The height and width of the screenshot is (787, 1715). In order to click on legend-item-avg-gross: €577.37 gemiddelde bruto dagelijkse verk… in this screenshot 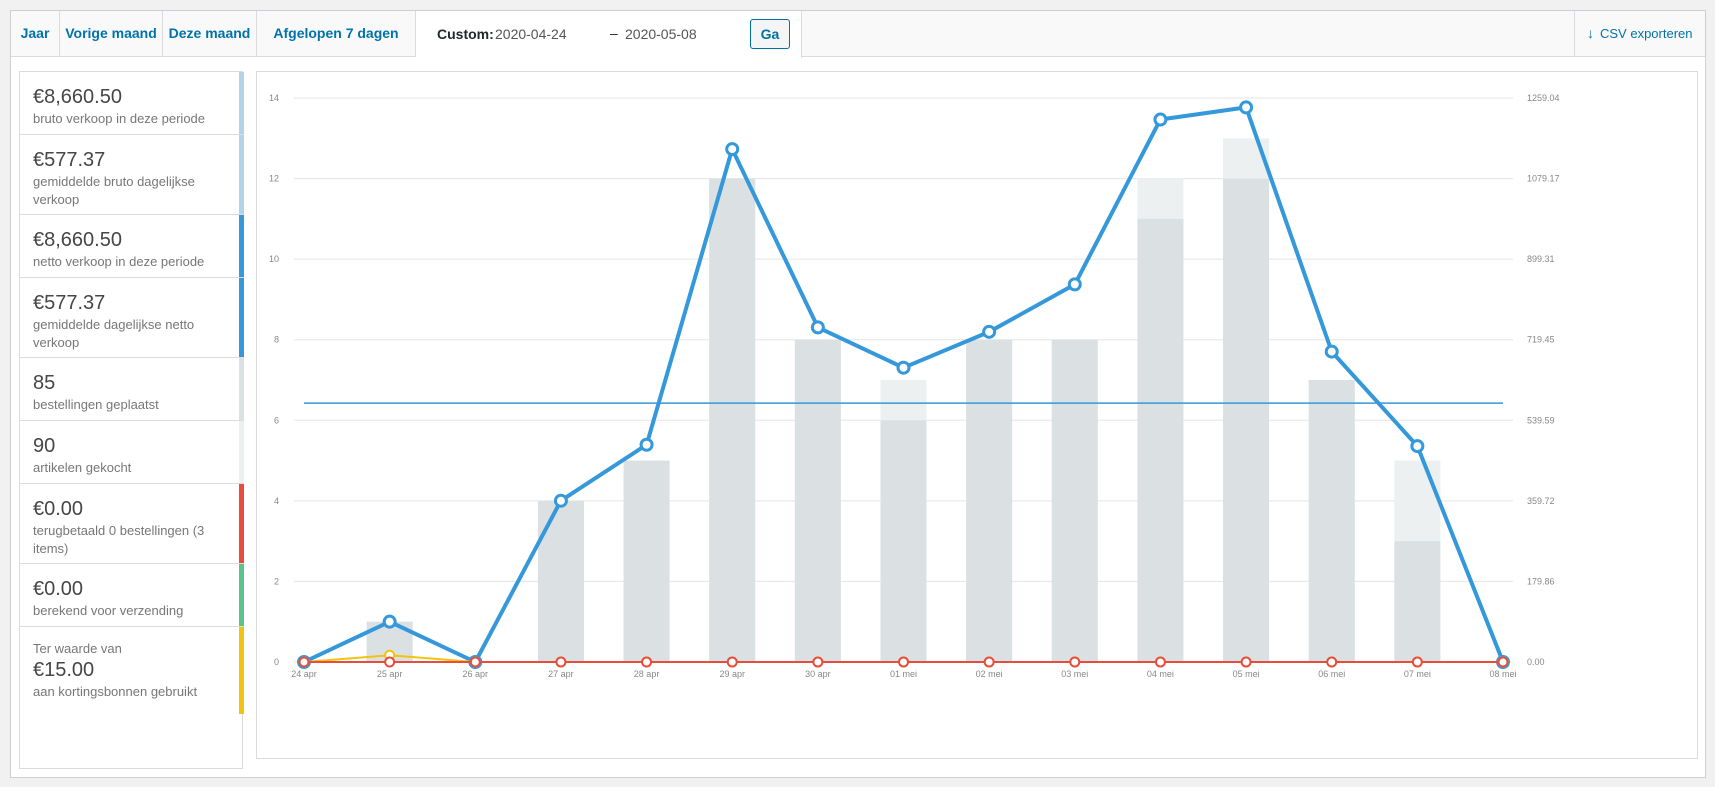, I will do `click(132, 175)`.